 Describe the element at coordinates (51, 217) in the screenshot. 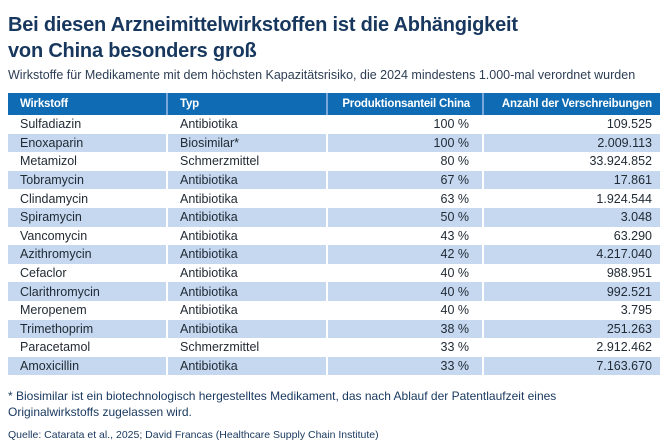

I see `table-cell: Spiramycin` at that location.